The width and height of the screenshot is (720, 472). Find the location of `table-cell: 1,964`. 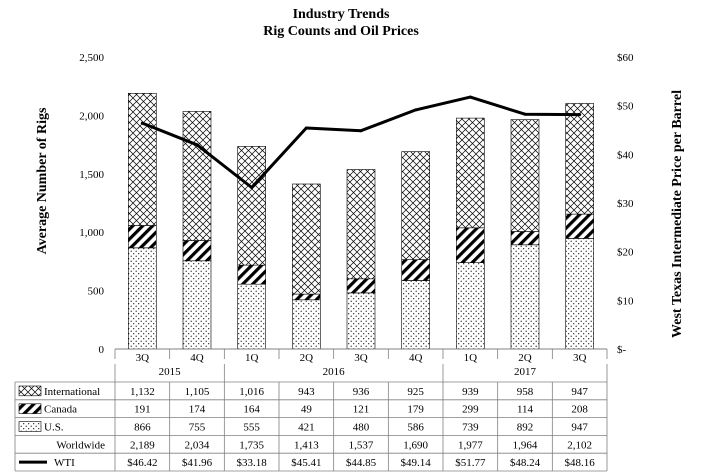

table-cell: 1,964 is located at coordinates (525, 445).